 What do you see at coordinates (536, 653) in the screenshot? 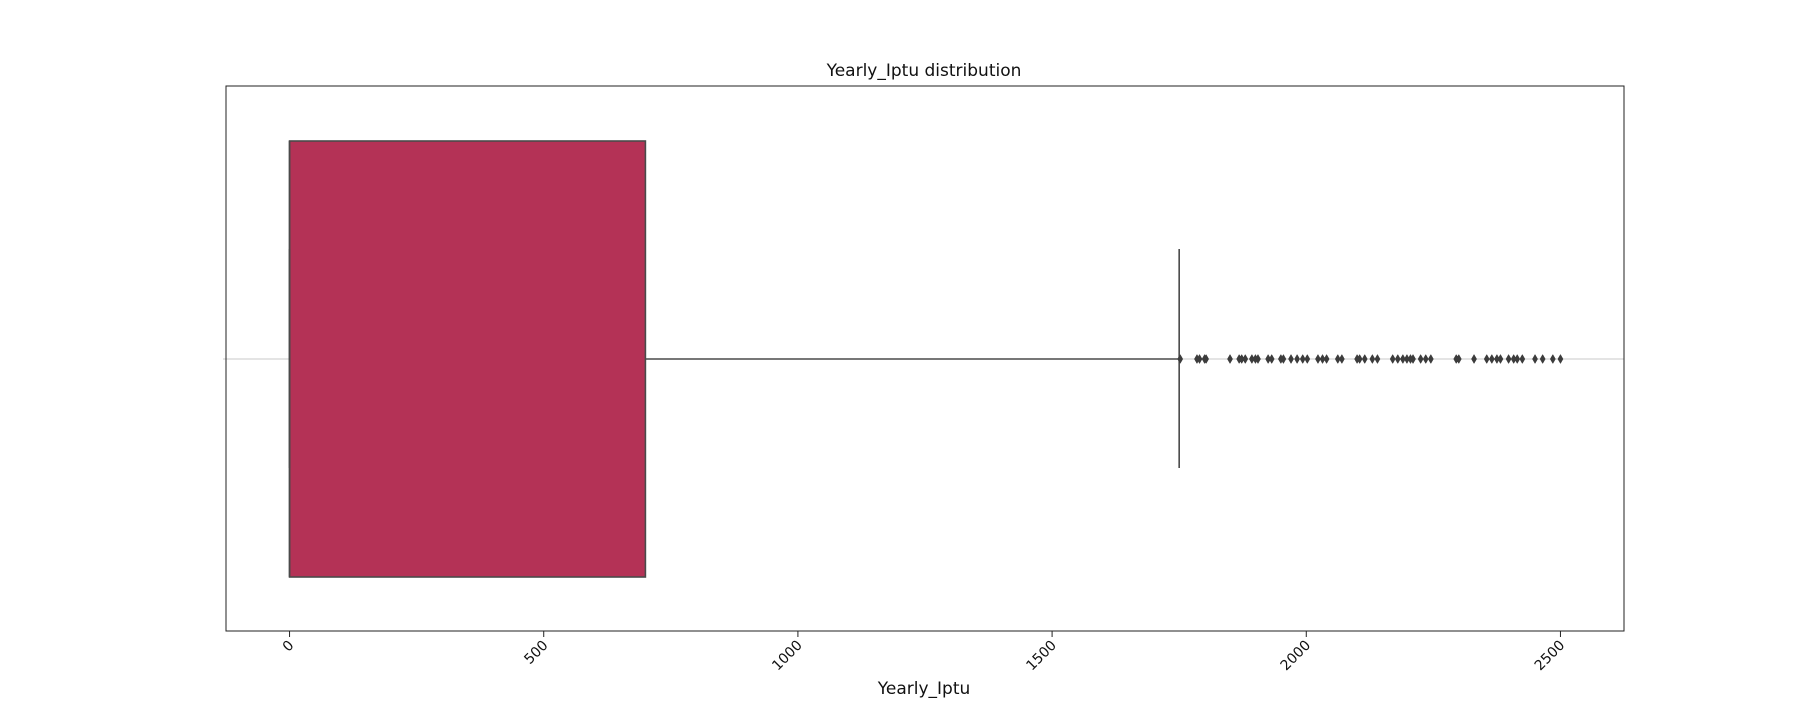
I see `x-tick-label: 500` at bounding box center [536, 653].